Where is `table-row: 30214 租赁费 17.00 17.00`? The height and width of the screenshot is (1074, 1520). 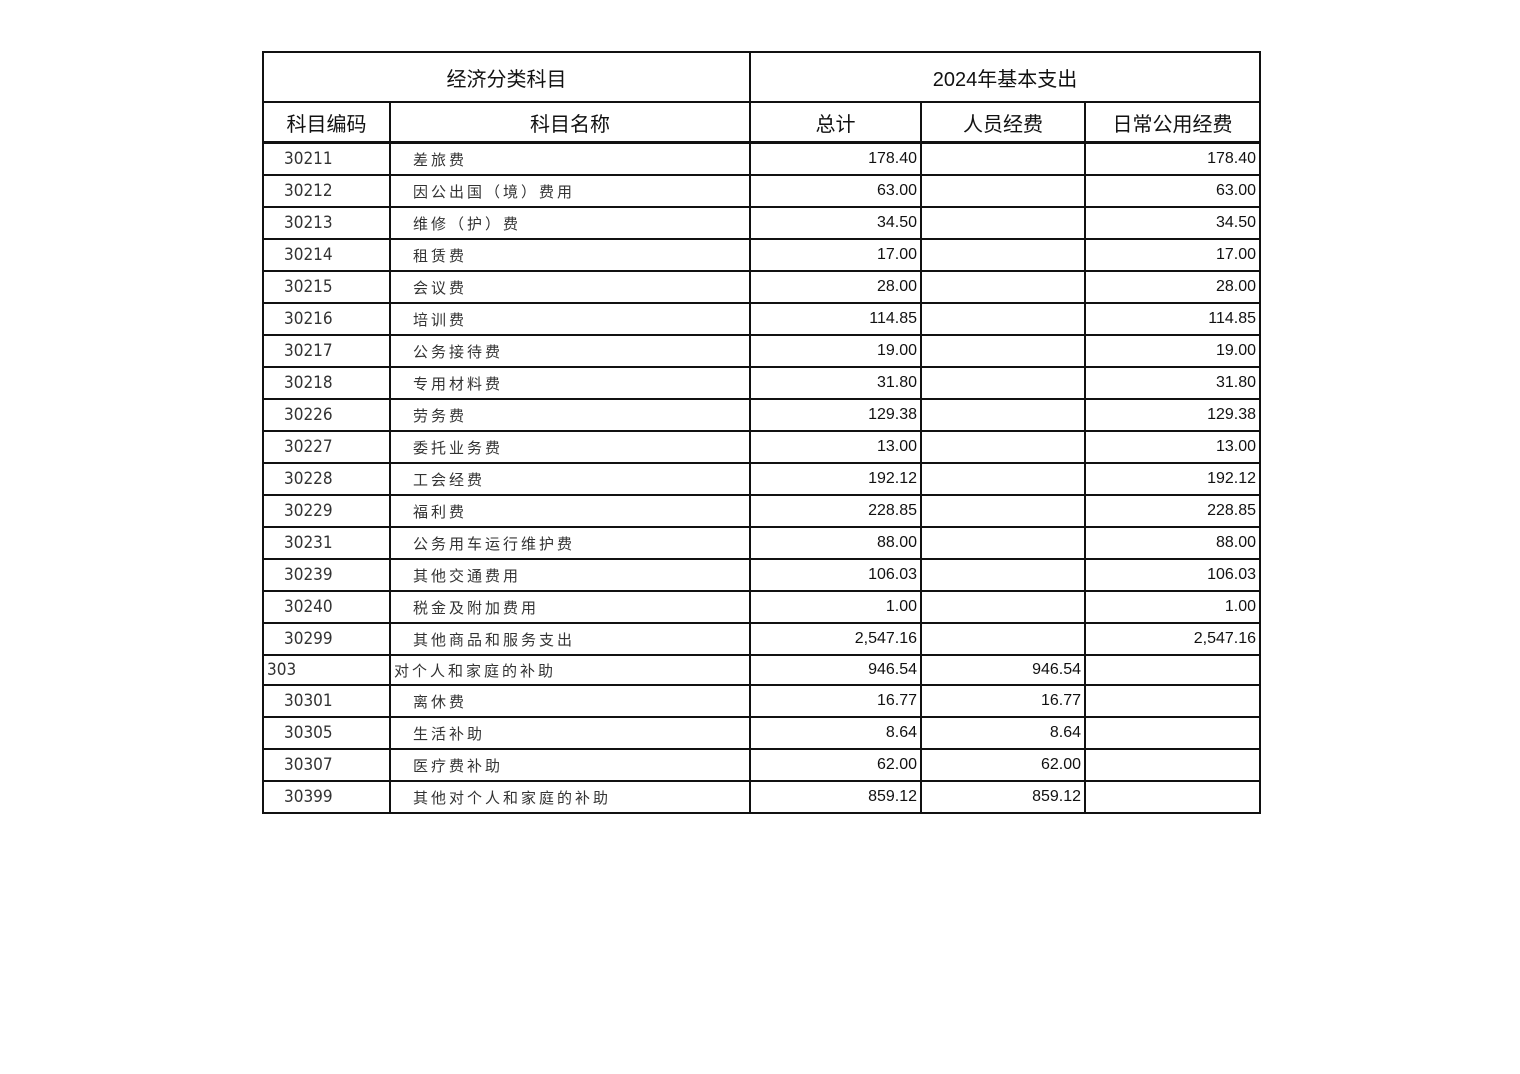
table-row: 30214 租赁费 17.00 17.00 is located at coordinates (762, 255).